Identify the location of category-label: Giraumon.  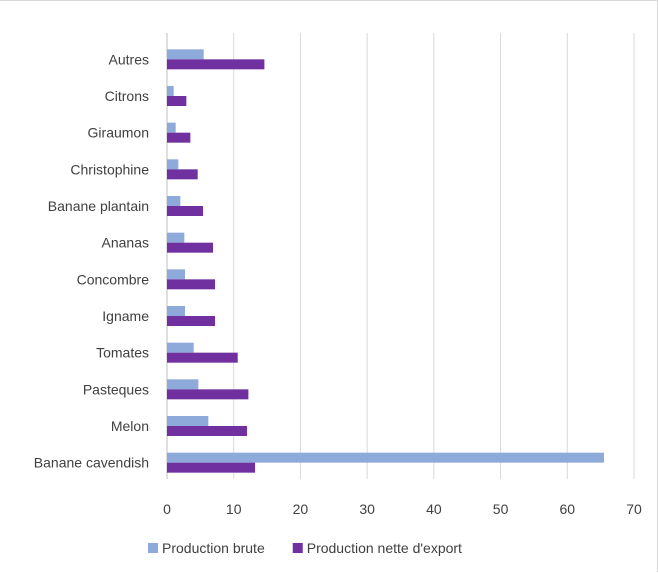
(118, 133).